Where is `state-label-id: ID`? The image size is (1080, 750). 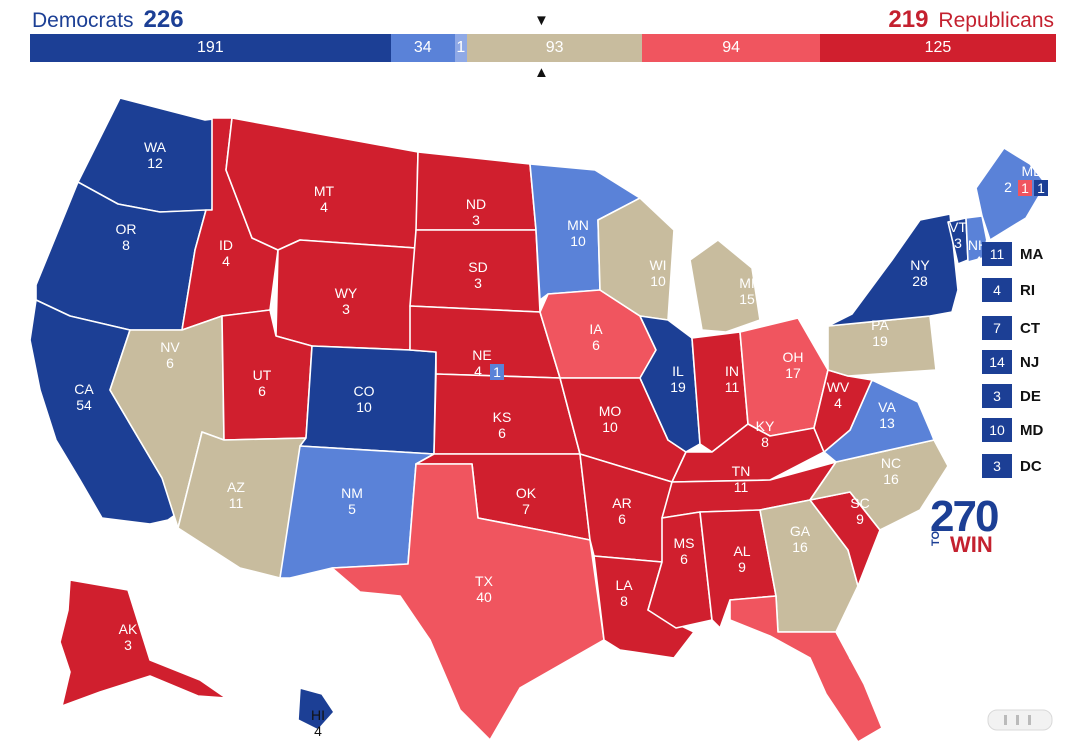 state-label-id: ID is located at coordinates (226, 245).